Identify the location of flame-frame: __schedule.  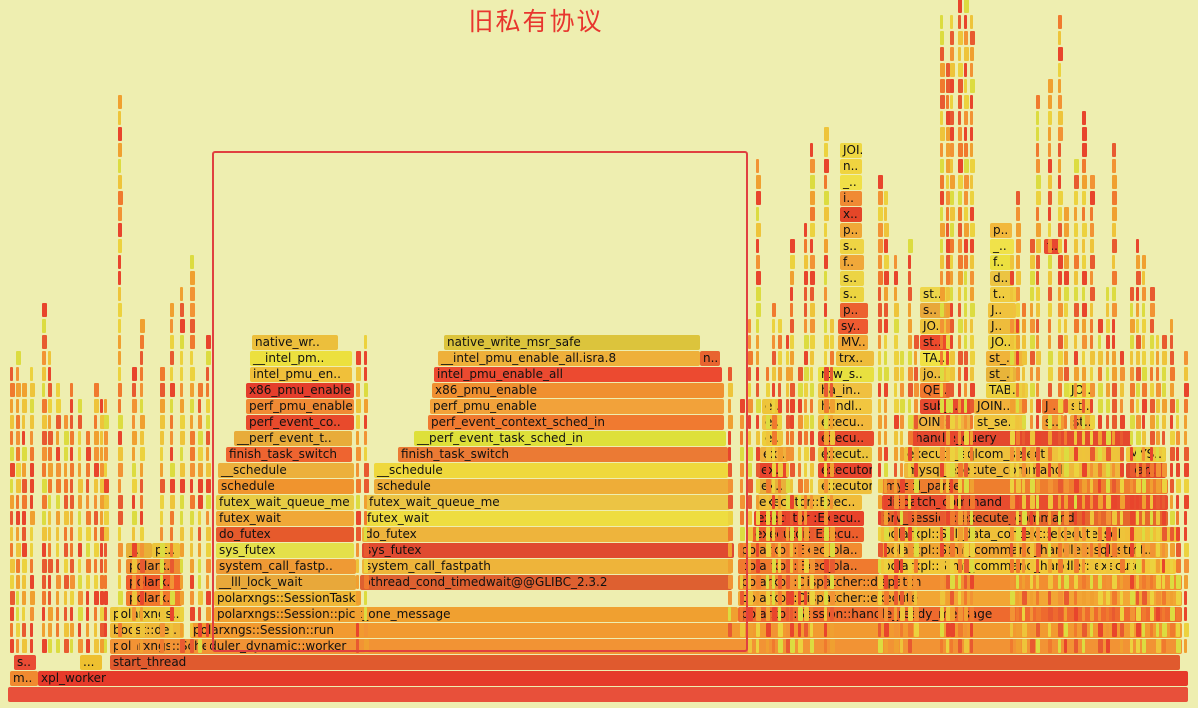
(551, 470).